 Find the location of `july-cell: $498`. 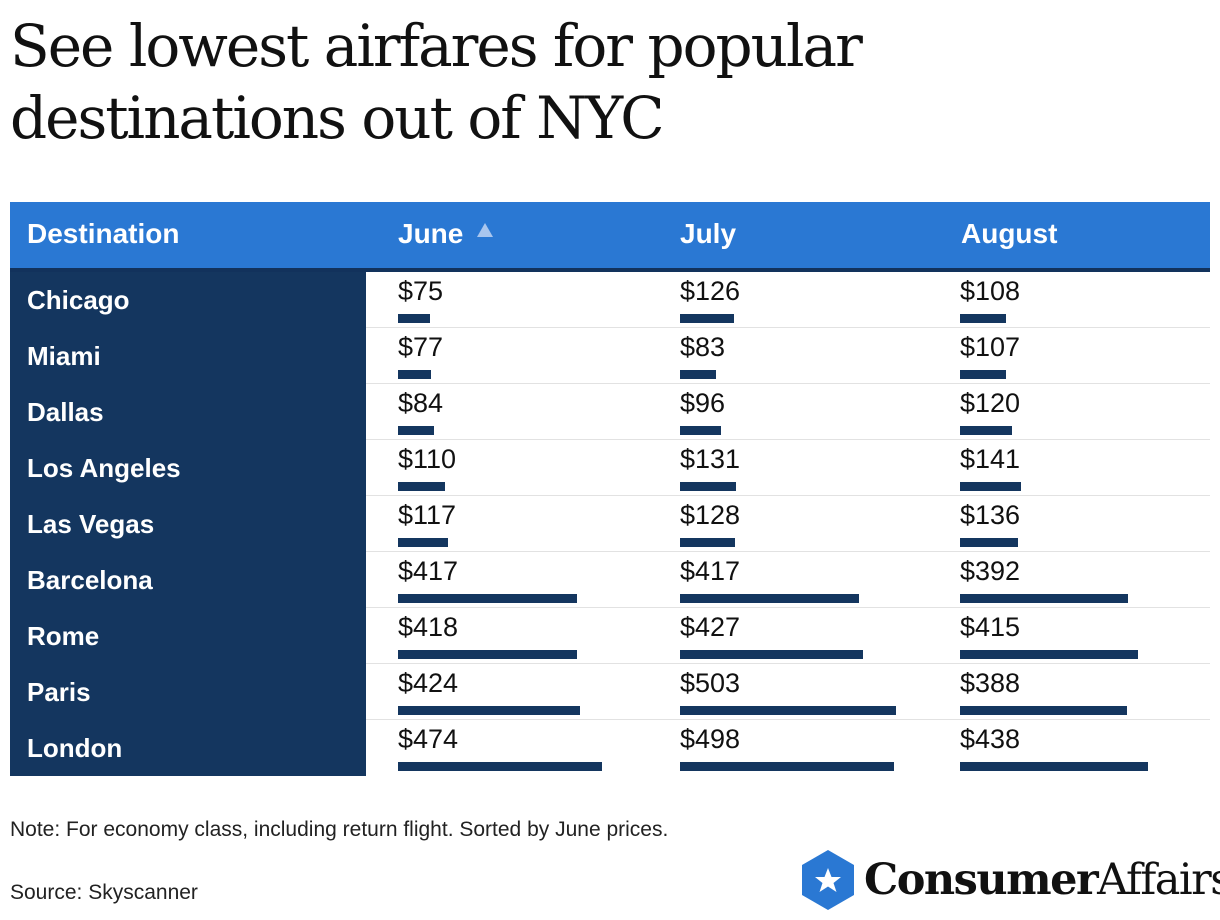

july-cell: $498 is located at coordinates (815, 748).